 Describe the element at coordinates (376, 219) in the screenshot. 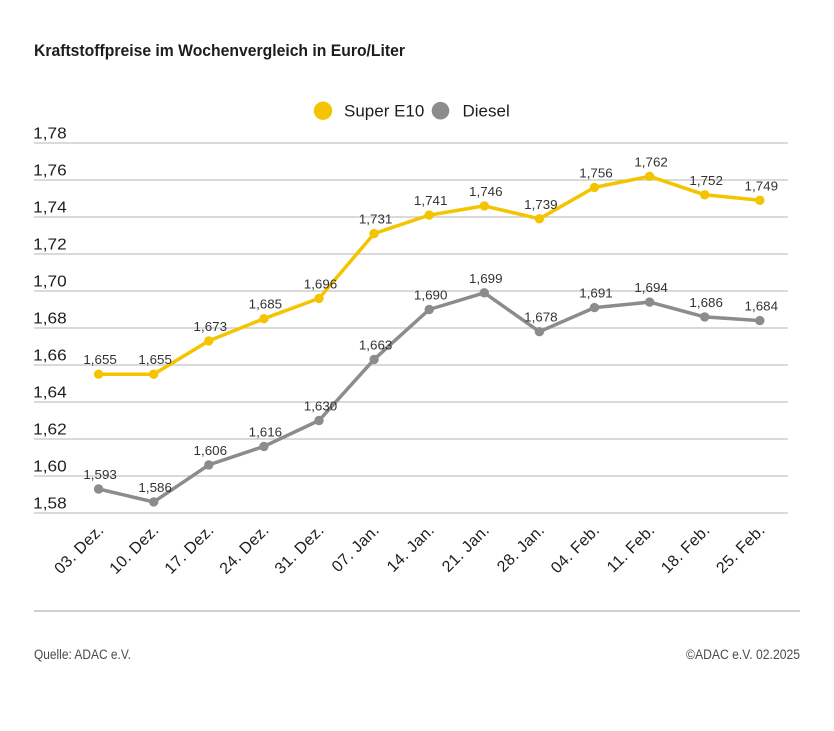

I see `svg-text: 1,731` at that location.